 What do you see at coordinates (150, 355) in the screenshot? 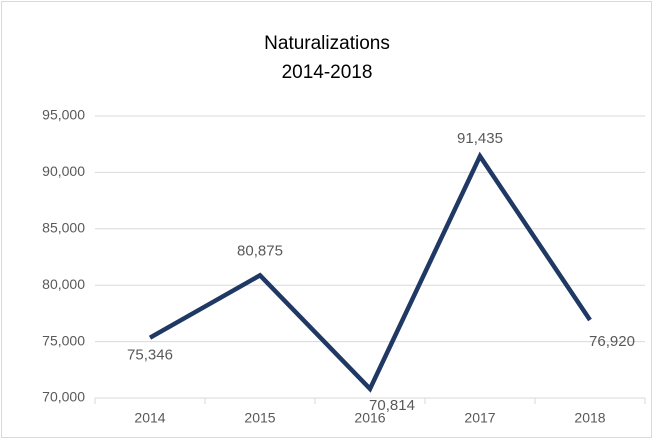
I see `data-label: 75,346` at bounding box center [150, 355].